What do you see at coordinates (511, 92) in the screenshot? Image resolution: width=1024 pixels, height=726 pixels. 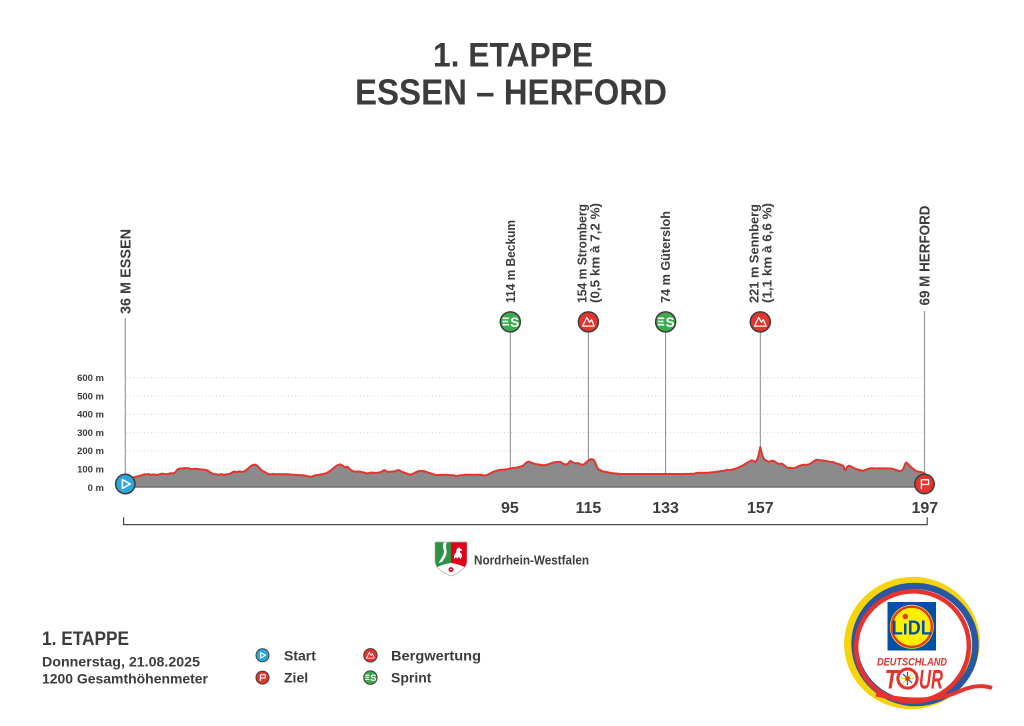 I see `svg-text: ESSEN – HERFORD` at bounding box center [511, 92].